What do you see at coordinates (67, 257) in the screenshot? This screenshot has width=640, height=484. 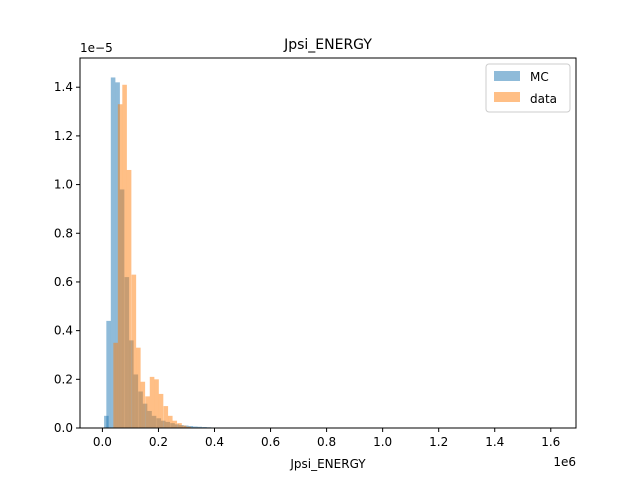 I see `y-axis-ticks: 0.0 0.2 0.4 0.6 0.8 1.0 1.2 1.4` at bounding box center [67, 257].